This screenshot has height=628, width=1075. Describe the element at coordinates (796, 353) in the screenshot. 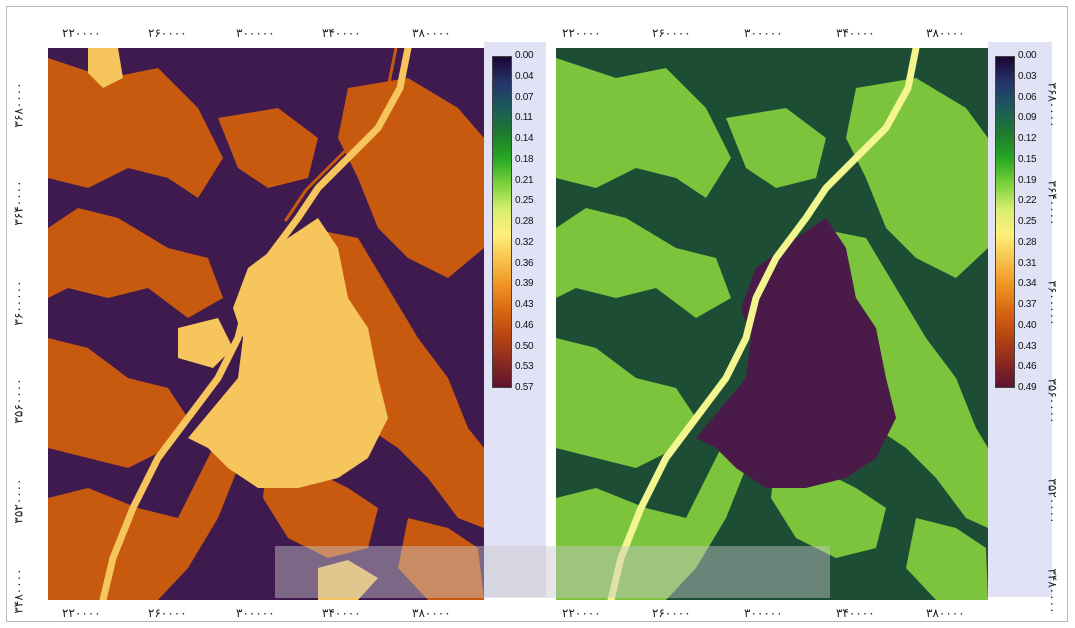

I see `right-map-zone-core` at that location.